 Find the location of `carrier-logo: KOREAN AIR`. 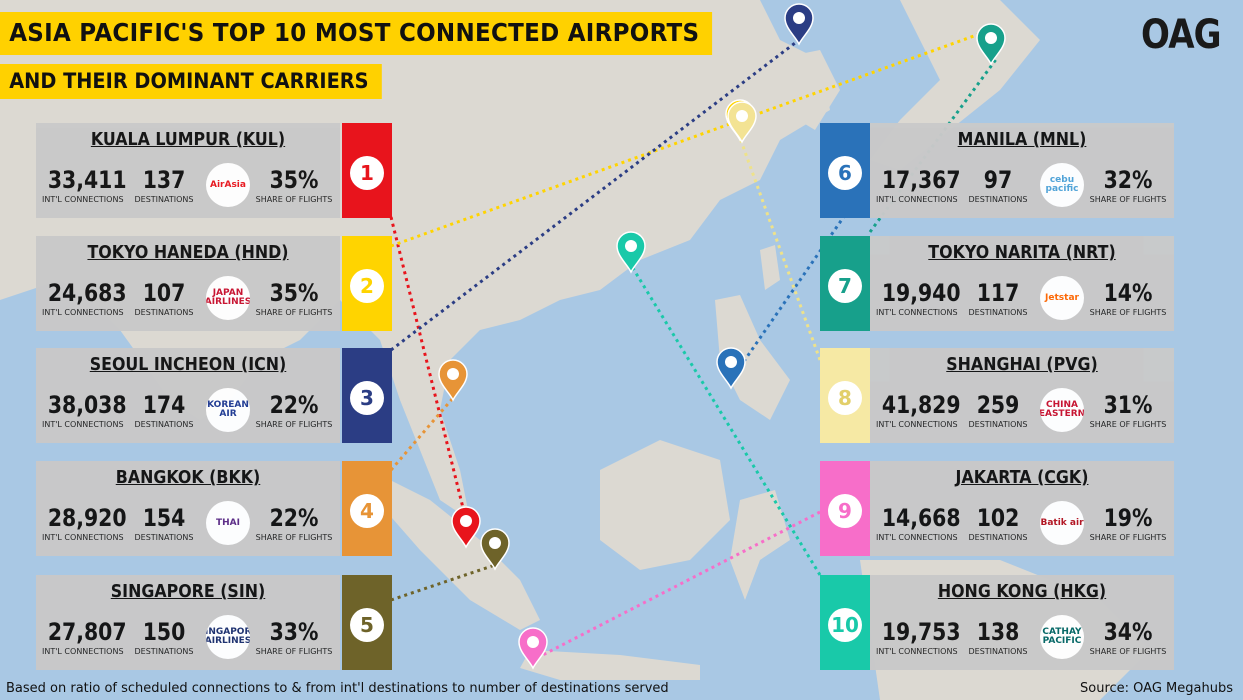

carrier-logo: KOREAN AIR is located at coordinates (228, 410).